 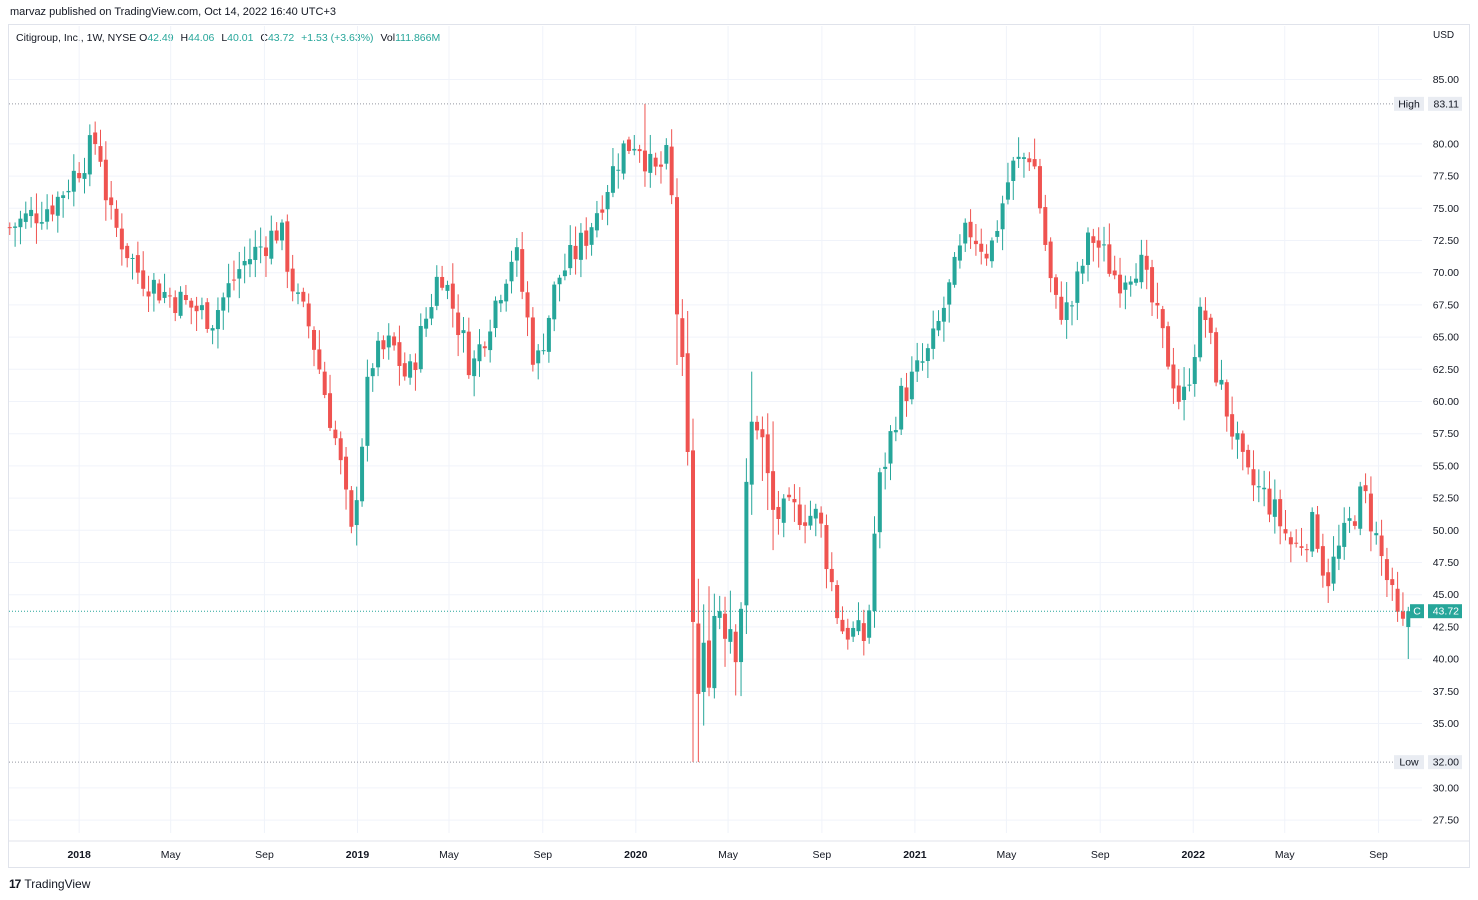 What do you see at coordinates (1447, 104) in the screenshot?
I see `high-value-label: 83.11` at bounding box center [1447, 104].